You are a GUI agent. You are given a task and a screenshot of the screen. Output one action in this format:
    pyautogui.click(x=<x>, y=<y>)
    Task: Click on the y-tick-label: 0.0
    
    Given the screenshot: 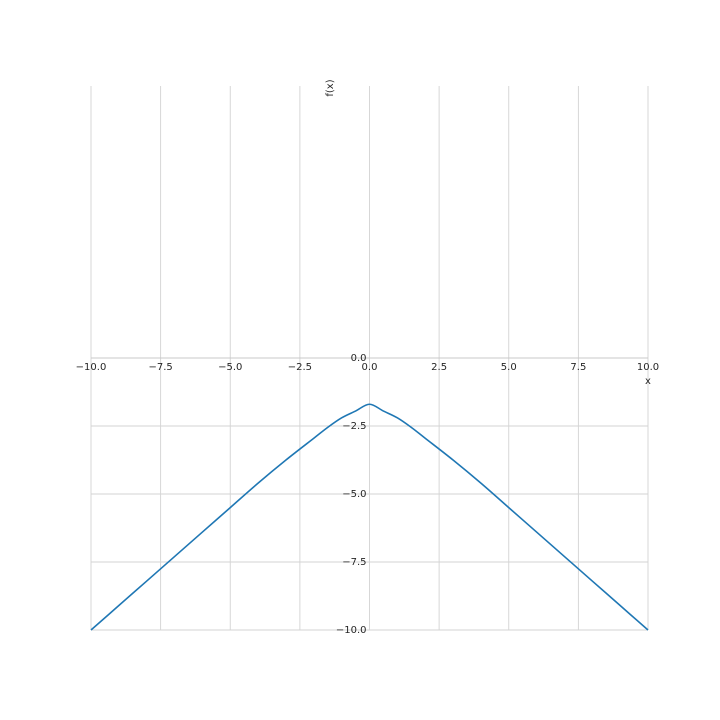 What is the action you would take?
    pyautogui.click(x=359, y=358)
    